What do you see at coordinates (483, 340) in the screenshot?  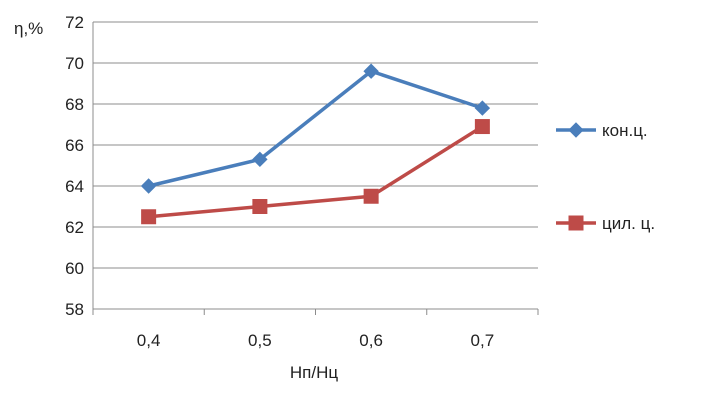 I see `x-tick-label: 0,7` at bounding box center [483, 340].